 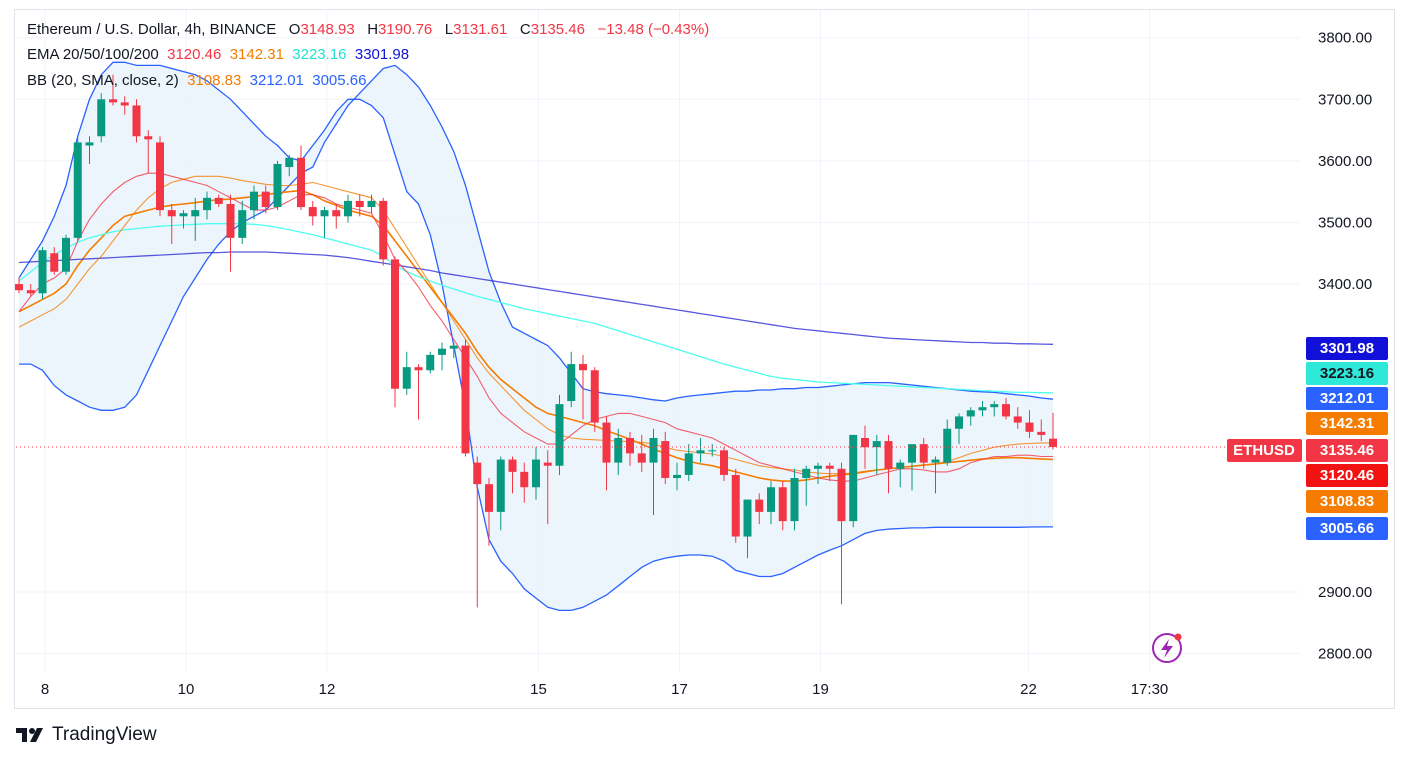 I want to click on close-key: C, so click(x=525, y=29).